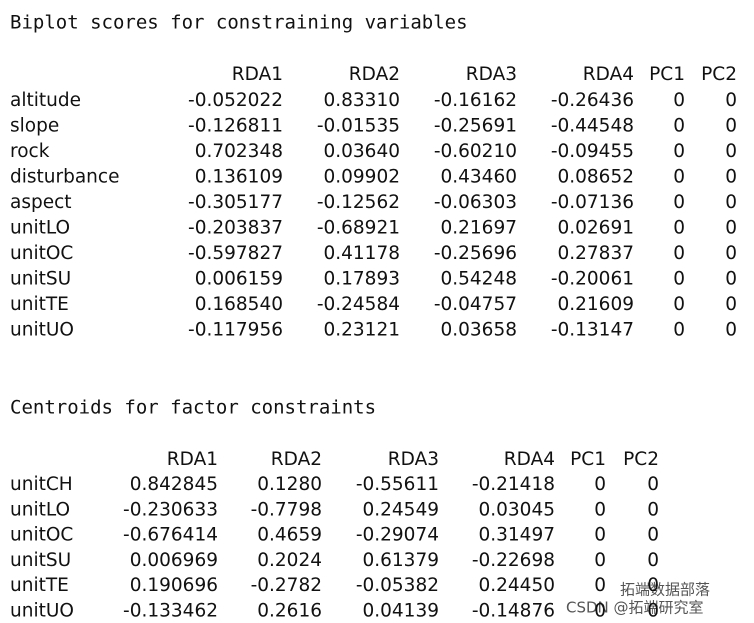  I want to click on cell-value: -0.12562, so click(358, 202).